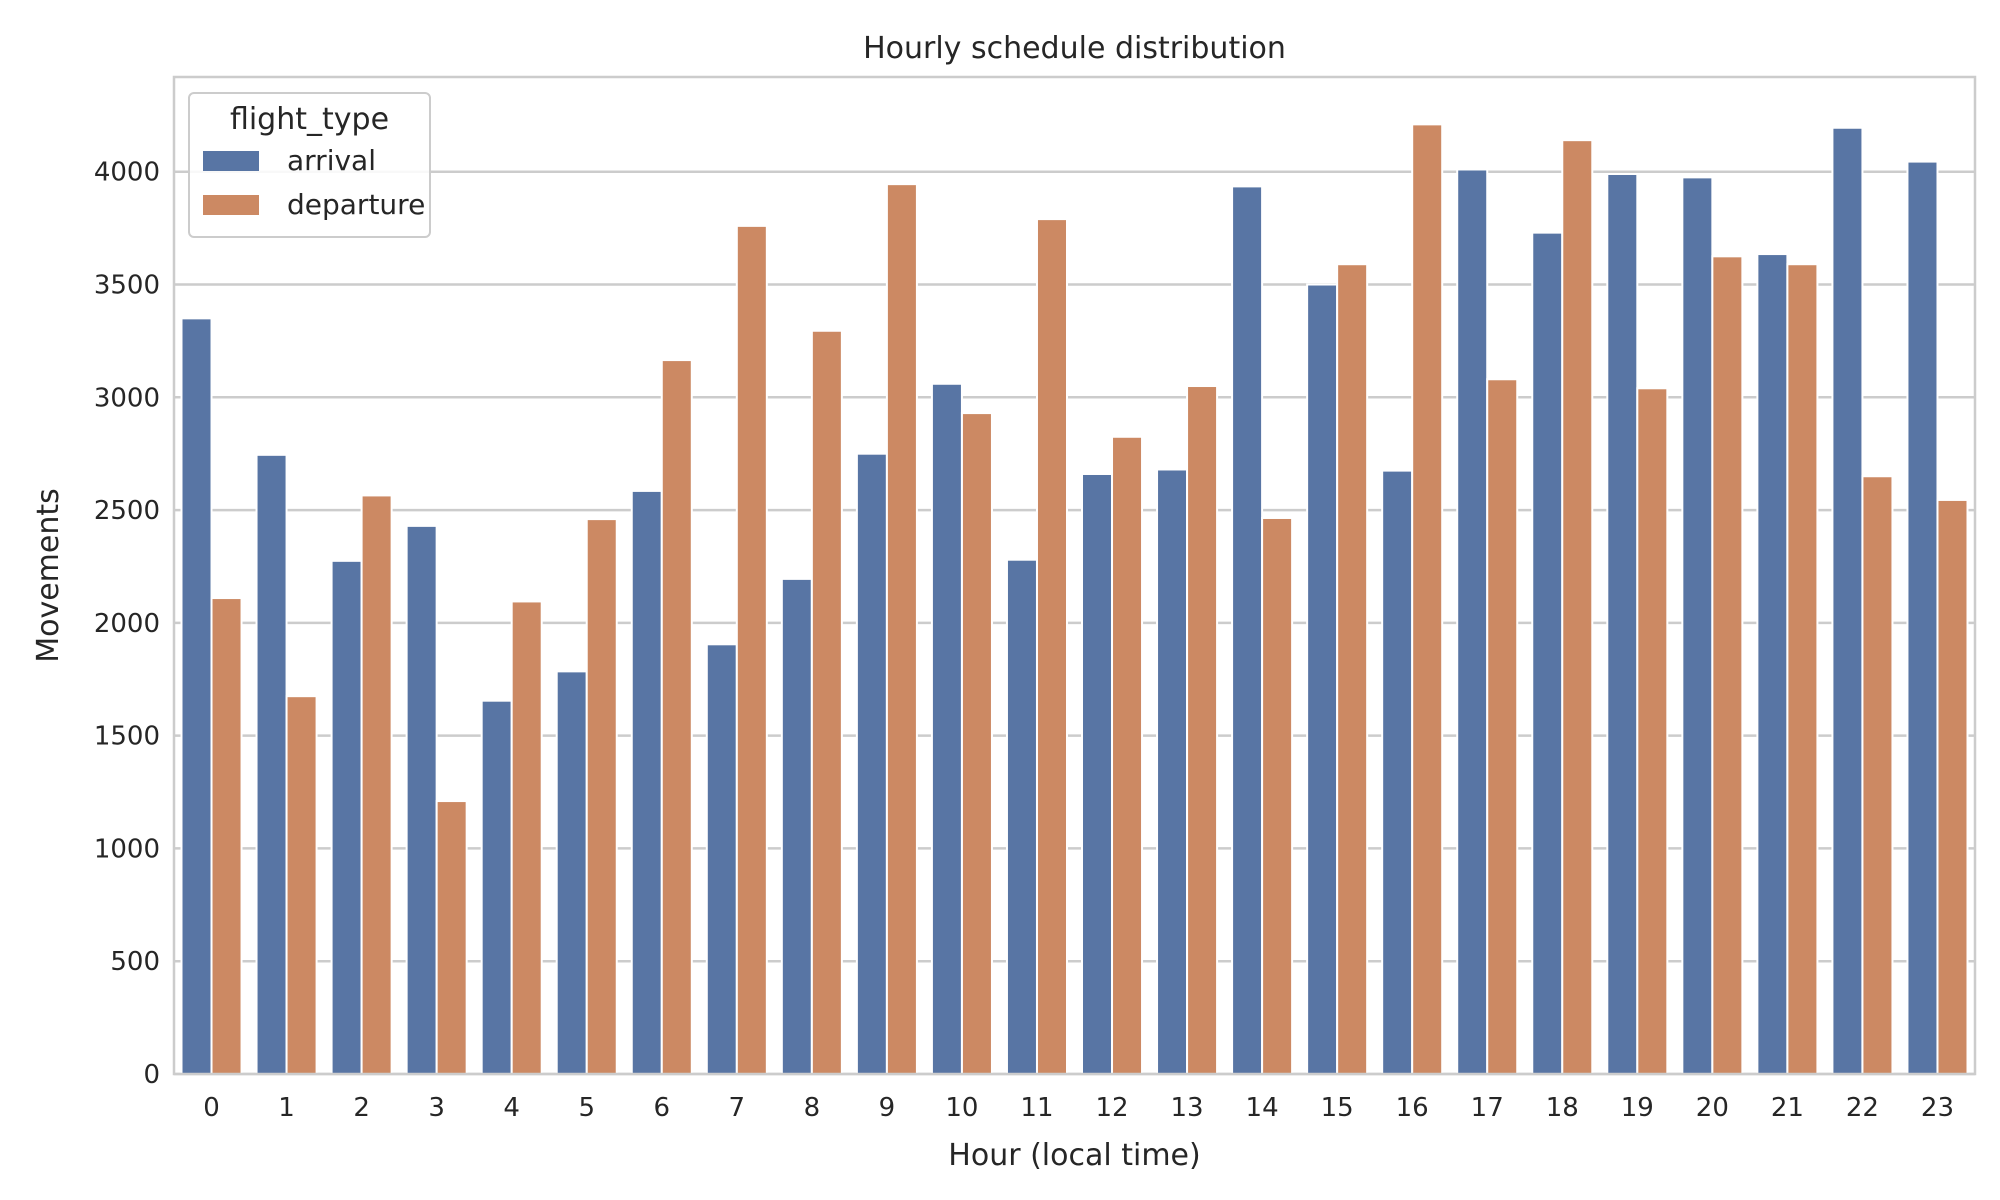 The height and width of the screenshot is (1200, 2000). I want to click on y-tick-label: 4000, so click(127, 173).